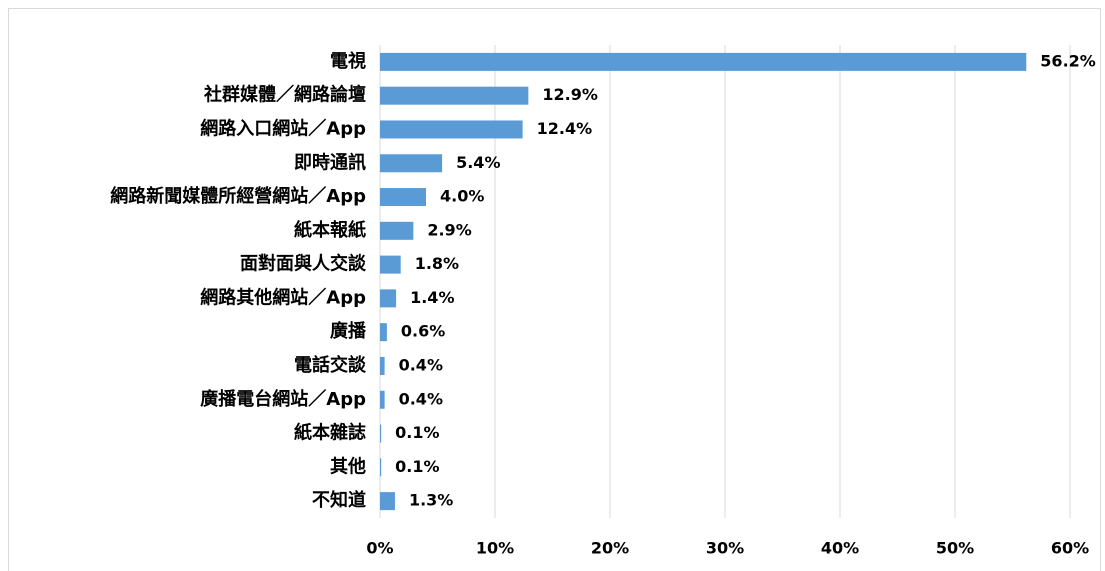  I want to click on x-tick-label: 40%, so click(840, 548).